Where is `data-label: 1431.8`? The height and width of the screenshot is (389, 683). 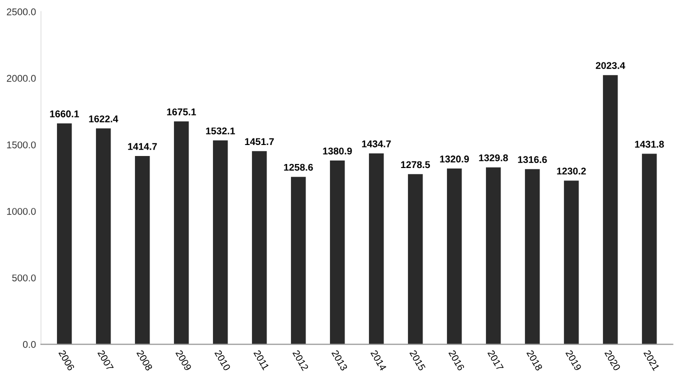
data-label: 1431.8 is located at coordinates (649, 144).